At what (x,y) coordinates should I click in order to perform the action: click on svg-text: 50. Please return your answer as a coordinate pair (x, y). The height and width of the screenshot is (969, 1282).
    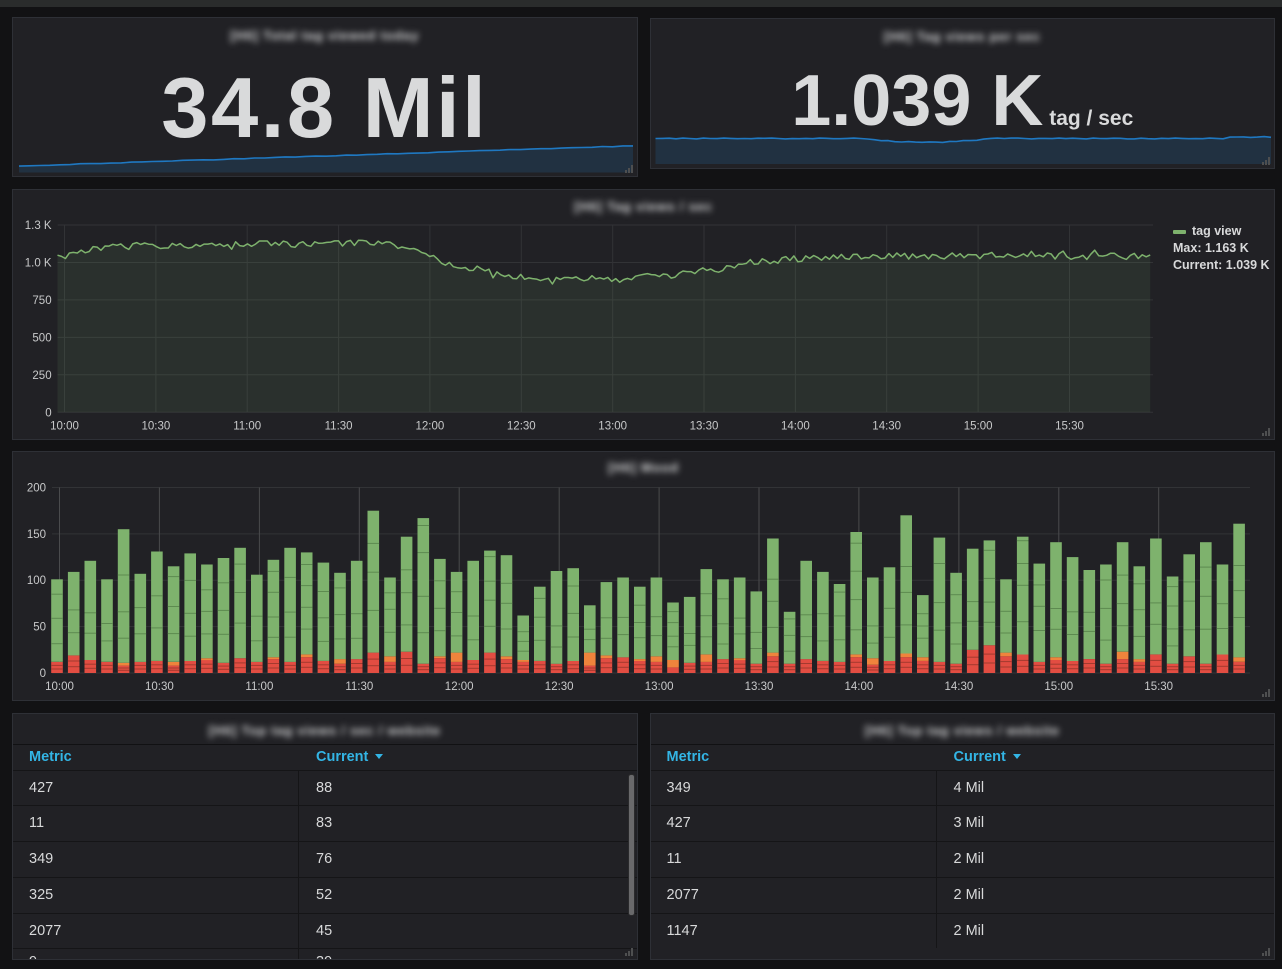
    Looking at the image, I should click on (39, 627).